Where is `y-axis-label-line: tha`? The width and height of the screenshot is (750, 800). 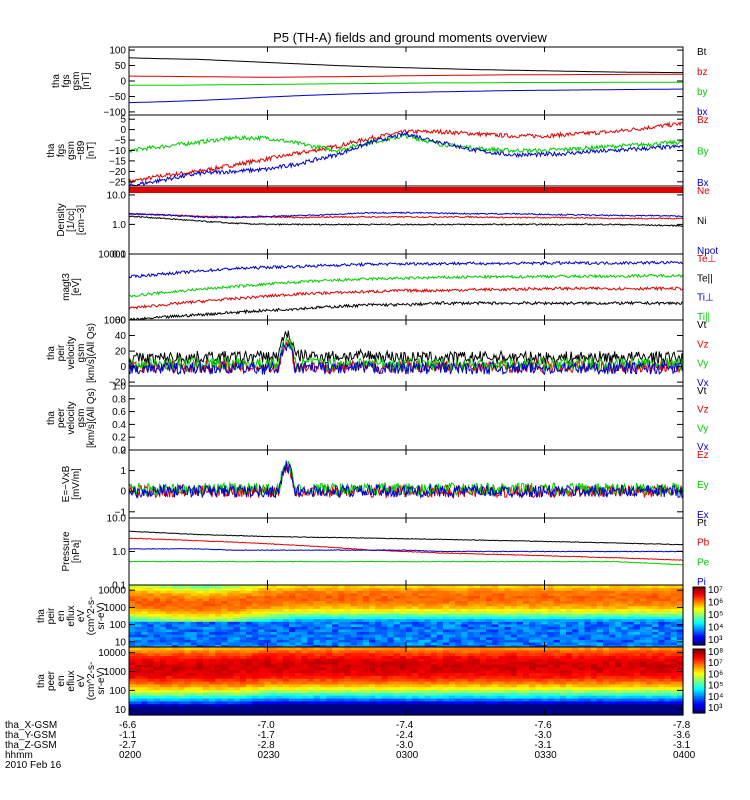
y-axis-label-line: tha is located at coordinates (51, 353).